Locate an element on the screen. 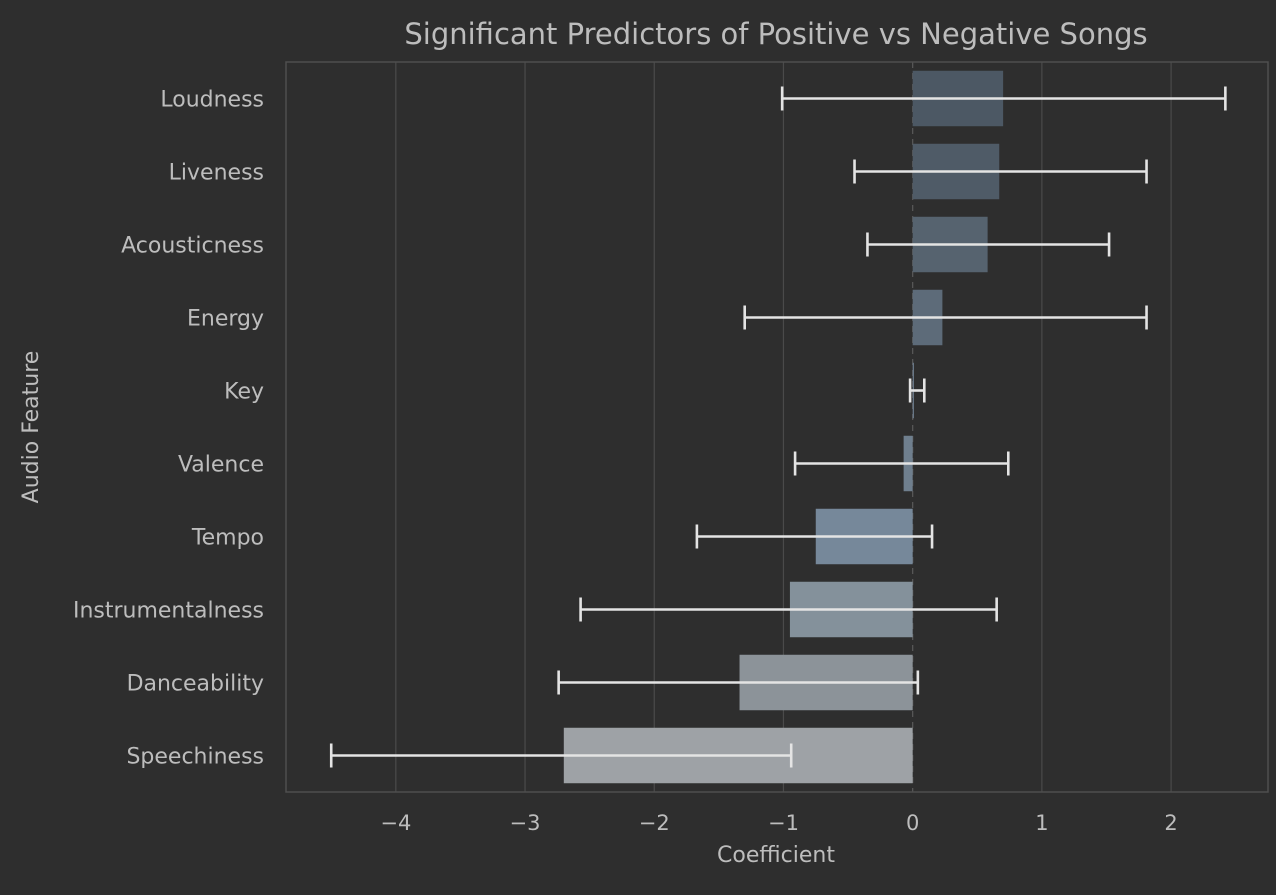 The width and height of the screenshot is (1276, 895). x-tick-label: −1 is located at coordinates (783, 823).